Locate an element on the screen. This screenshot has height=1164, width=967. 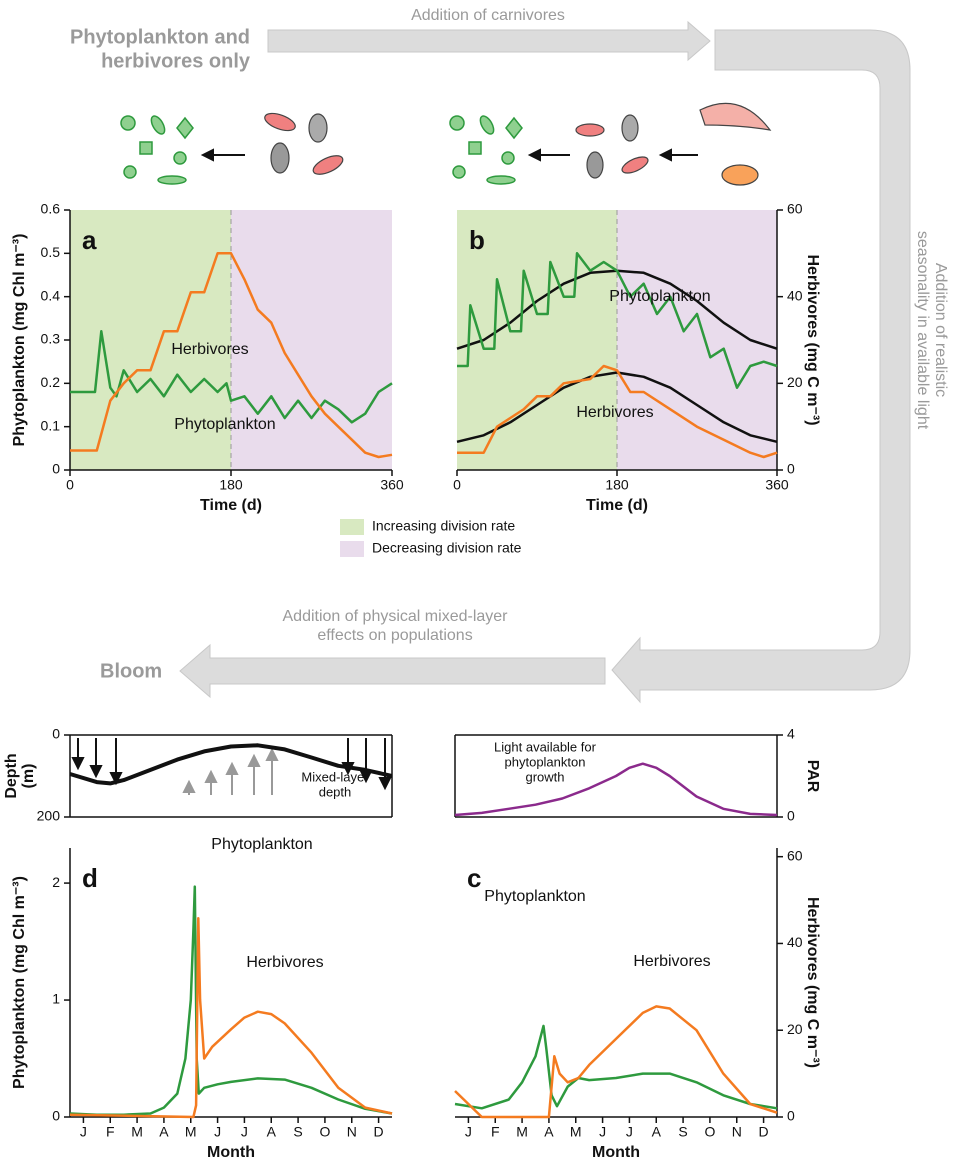
y-tick-label: 200 is located at coordinates (49, 816).